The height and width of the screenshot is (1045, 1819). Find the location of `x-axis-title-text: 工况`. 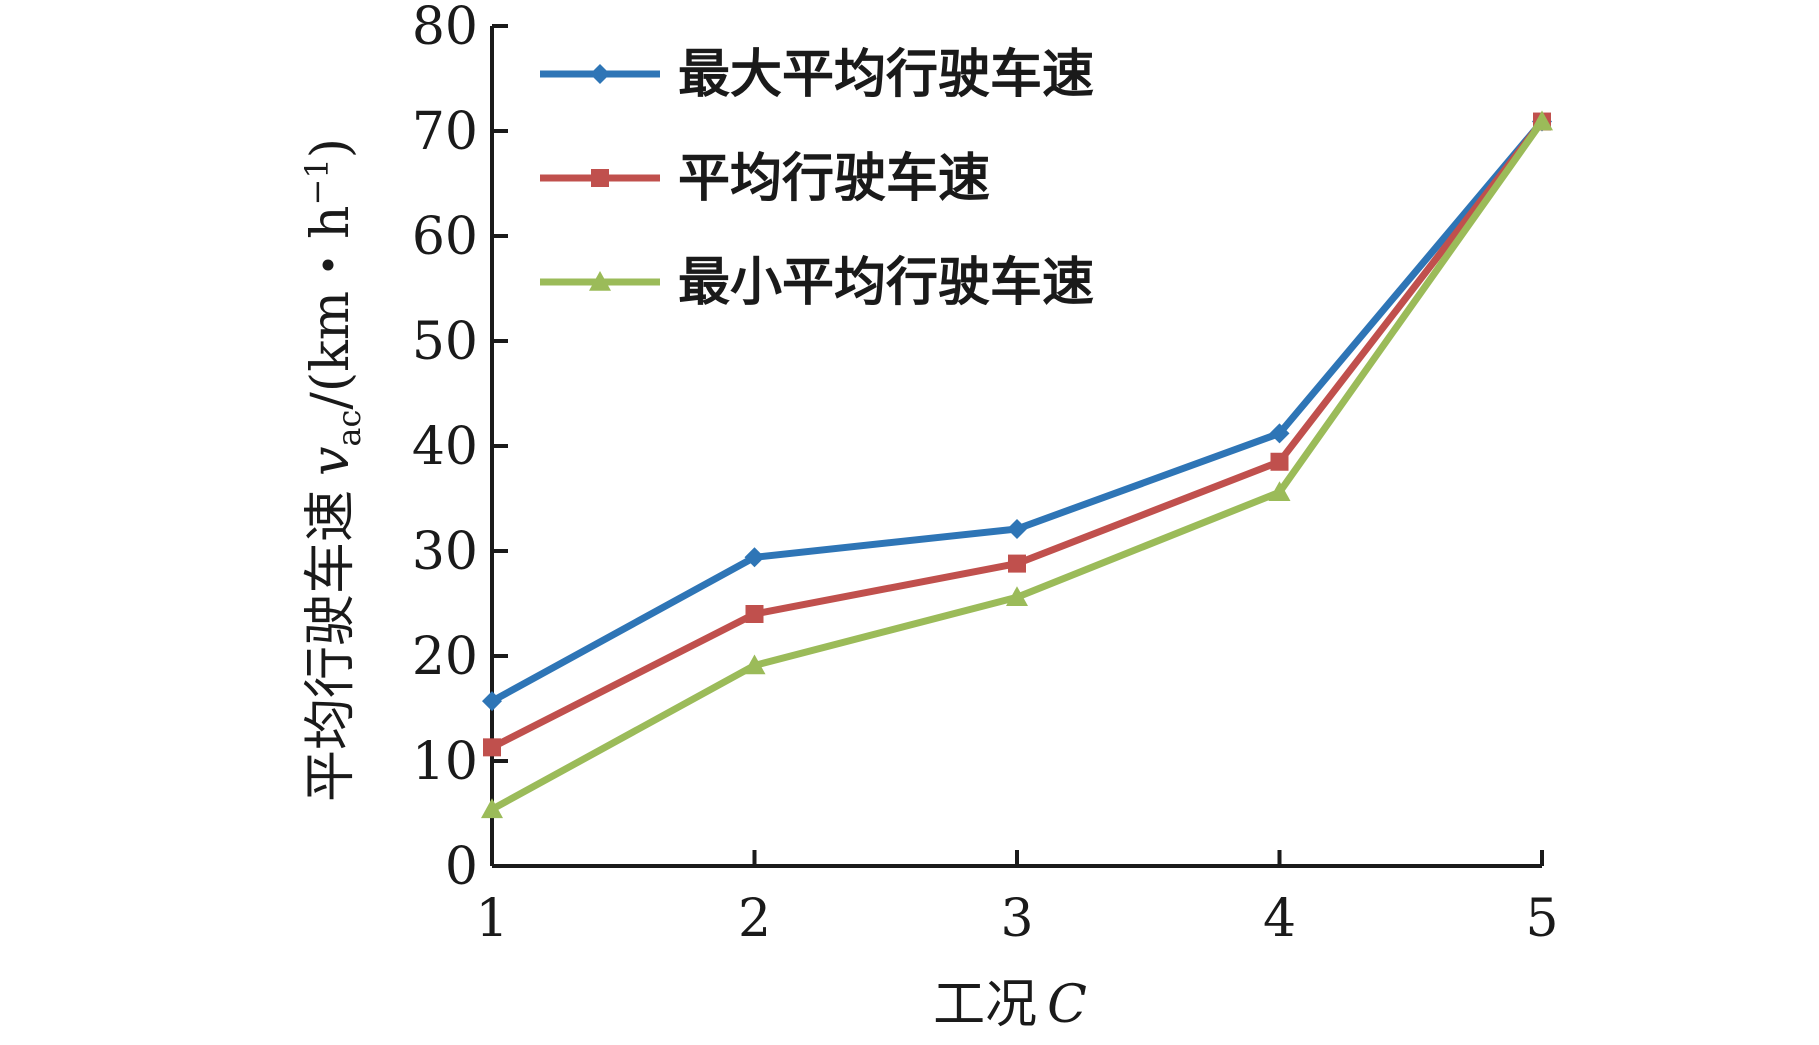

x-axis-title-text: 工况 is located at coordinates (985, 1005).